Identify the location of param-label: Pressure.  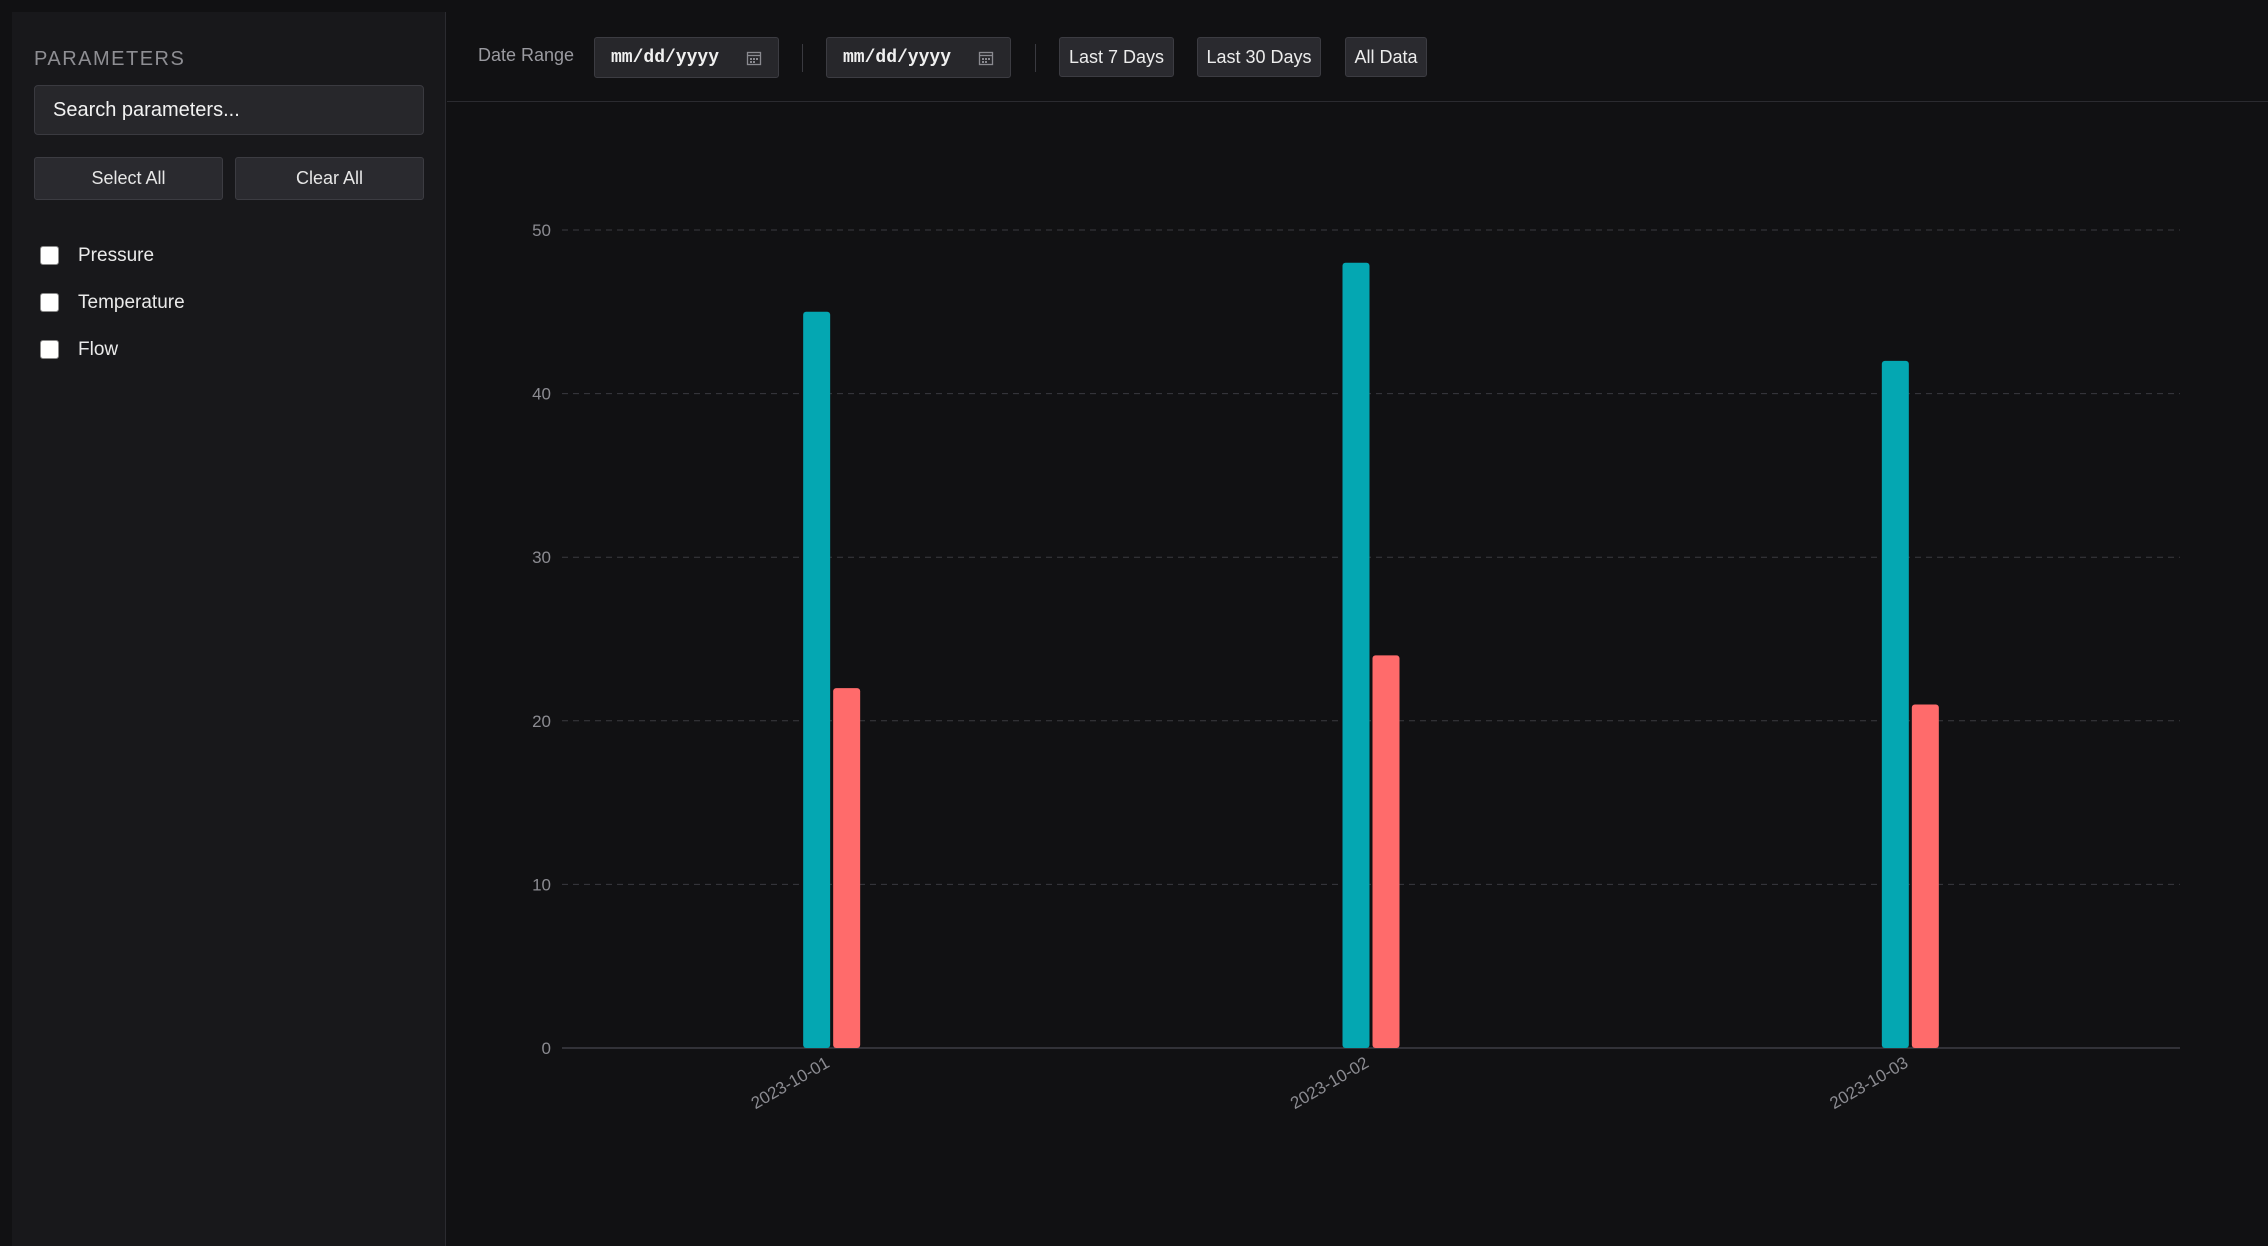
(116, 255).